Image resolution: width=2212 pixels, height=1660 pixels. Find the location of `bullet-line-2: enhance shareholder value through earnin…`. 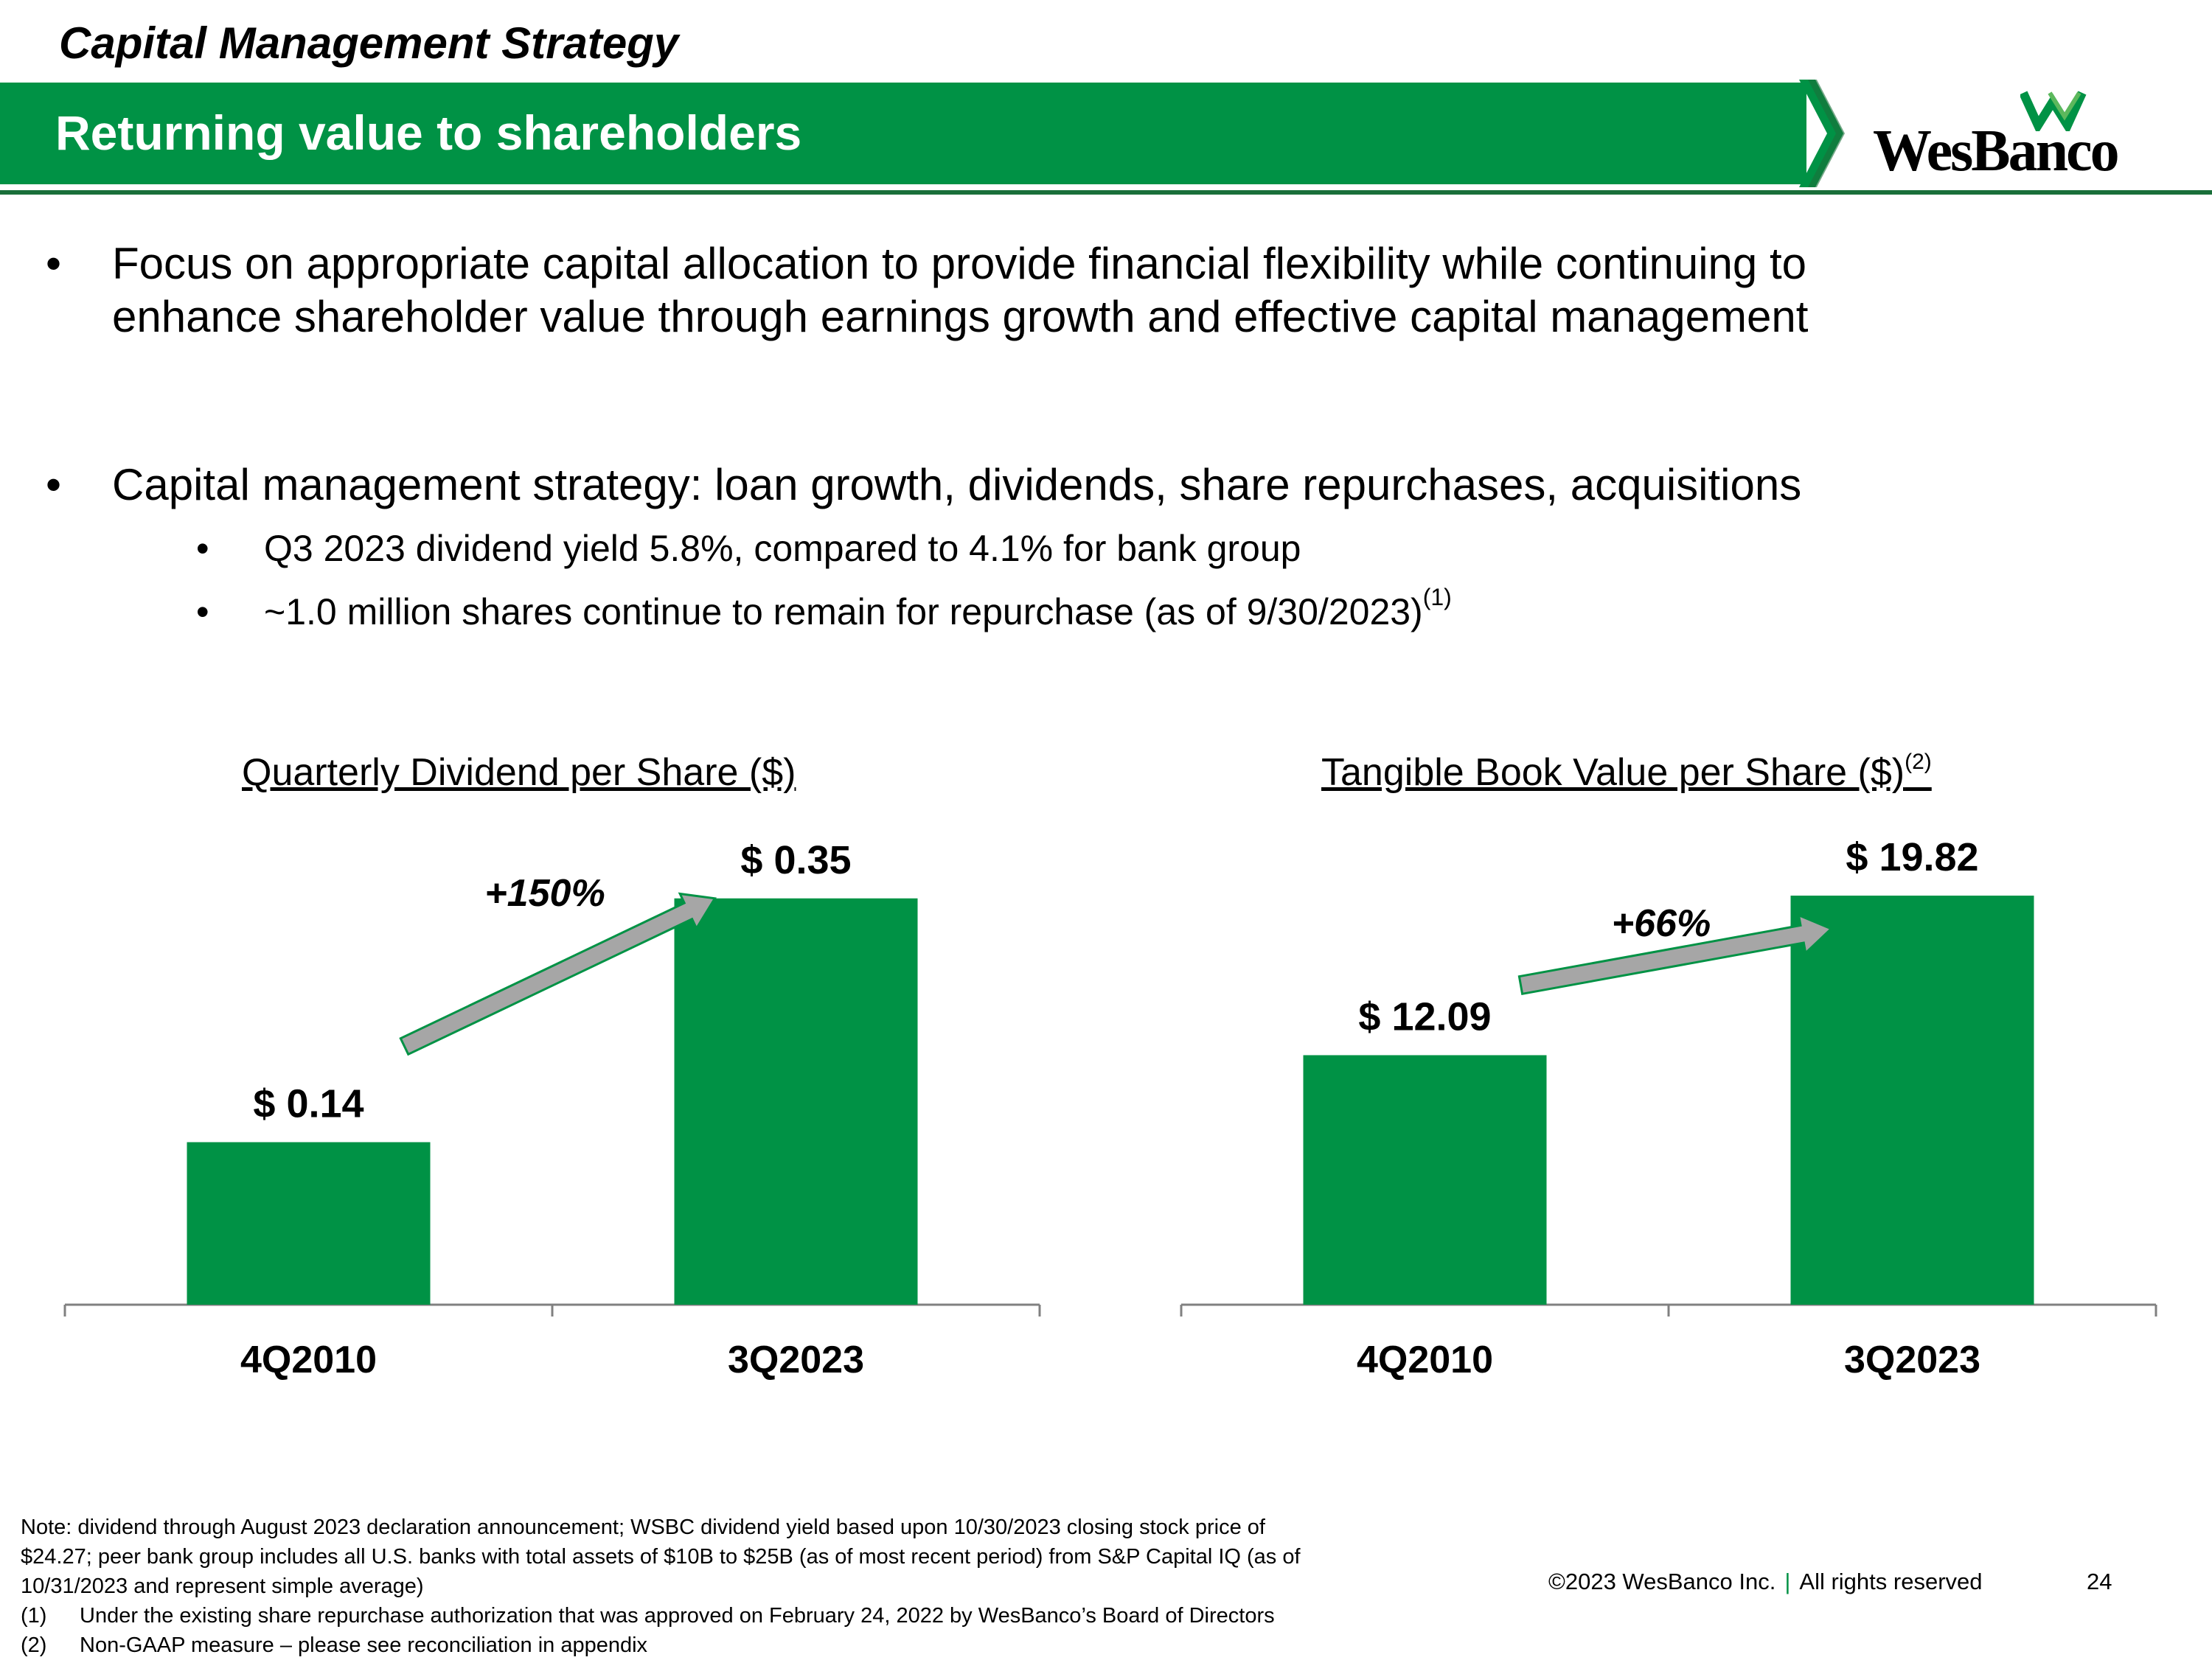

bullet-line-2: enhance shareholder value through earnin… is located at coordinates (960, 316).